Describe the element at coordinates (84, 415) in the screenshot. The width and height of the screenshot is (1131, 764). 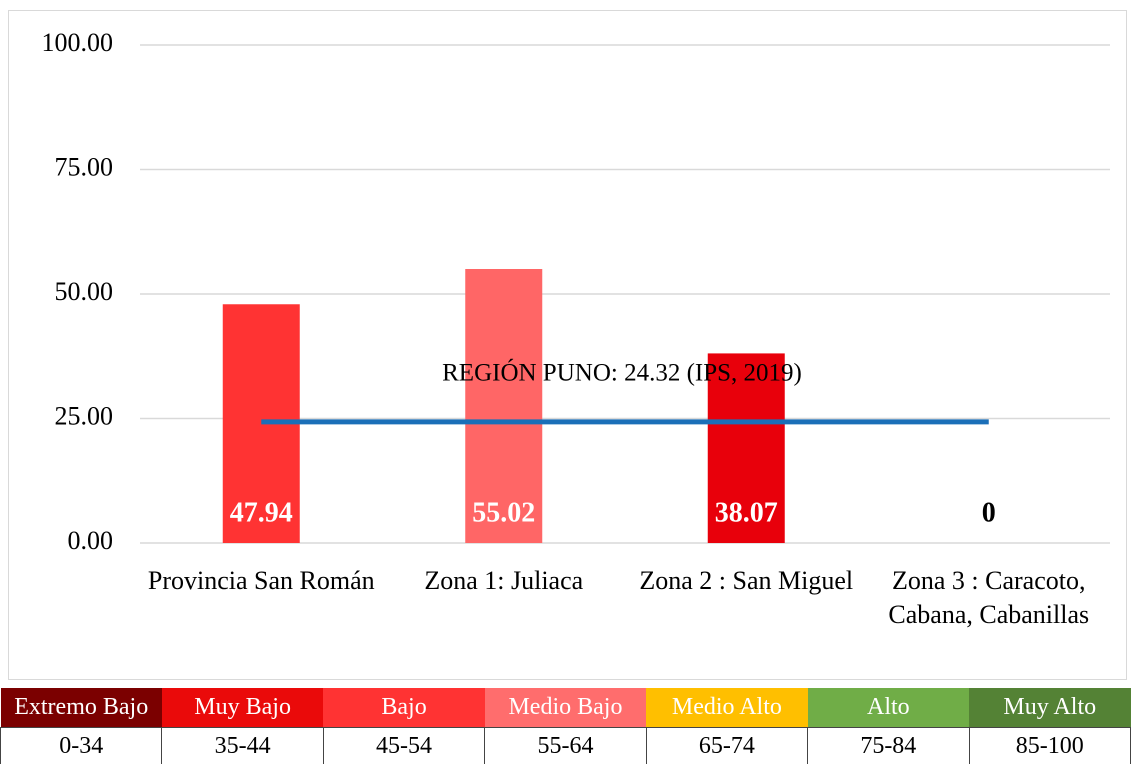
I see `y-tick-label: 25.00` at that location.